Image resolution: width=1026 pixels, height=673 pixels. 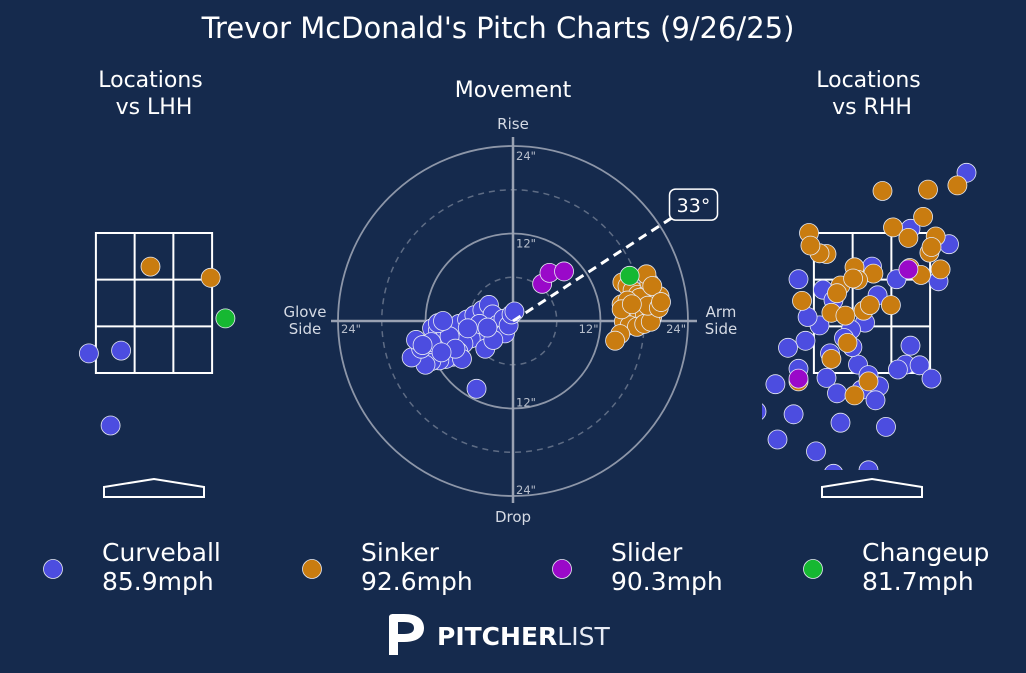 I want to click on arm-angle-indicator: 33°, so click(x=615, y=255).